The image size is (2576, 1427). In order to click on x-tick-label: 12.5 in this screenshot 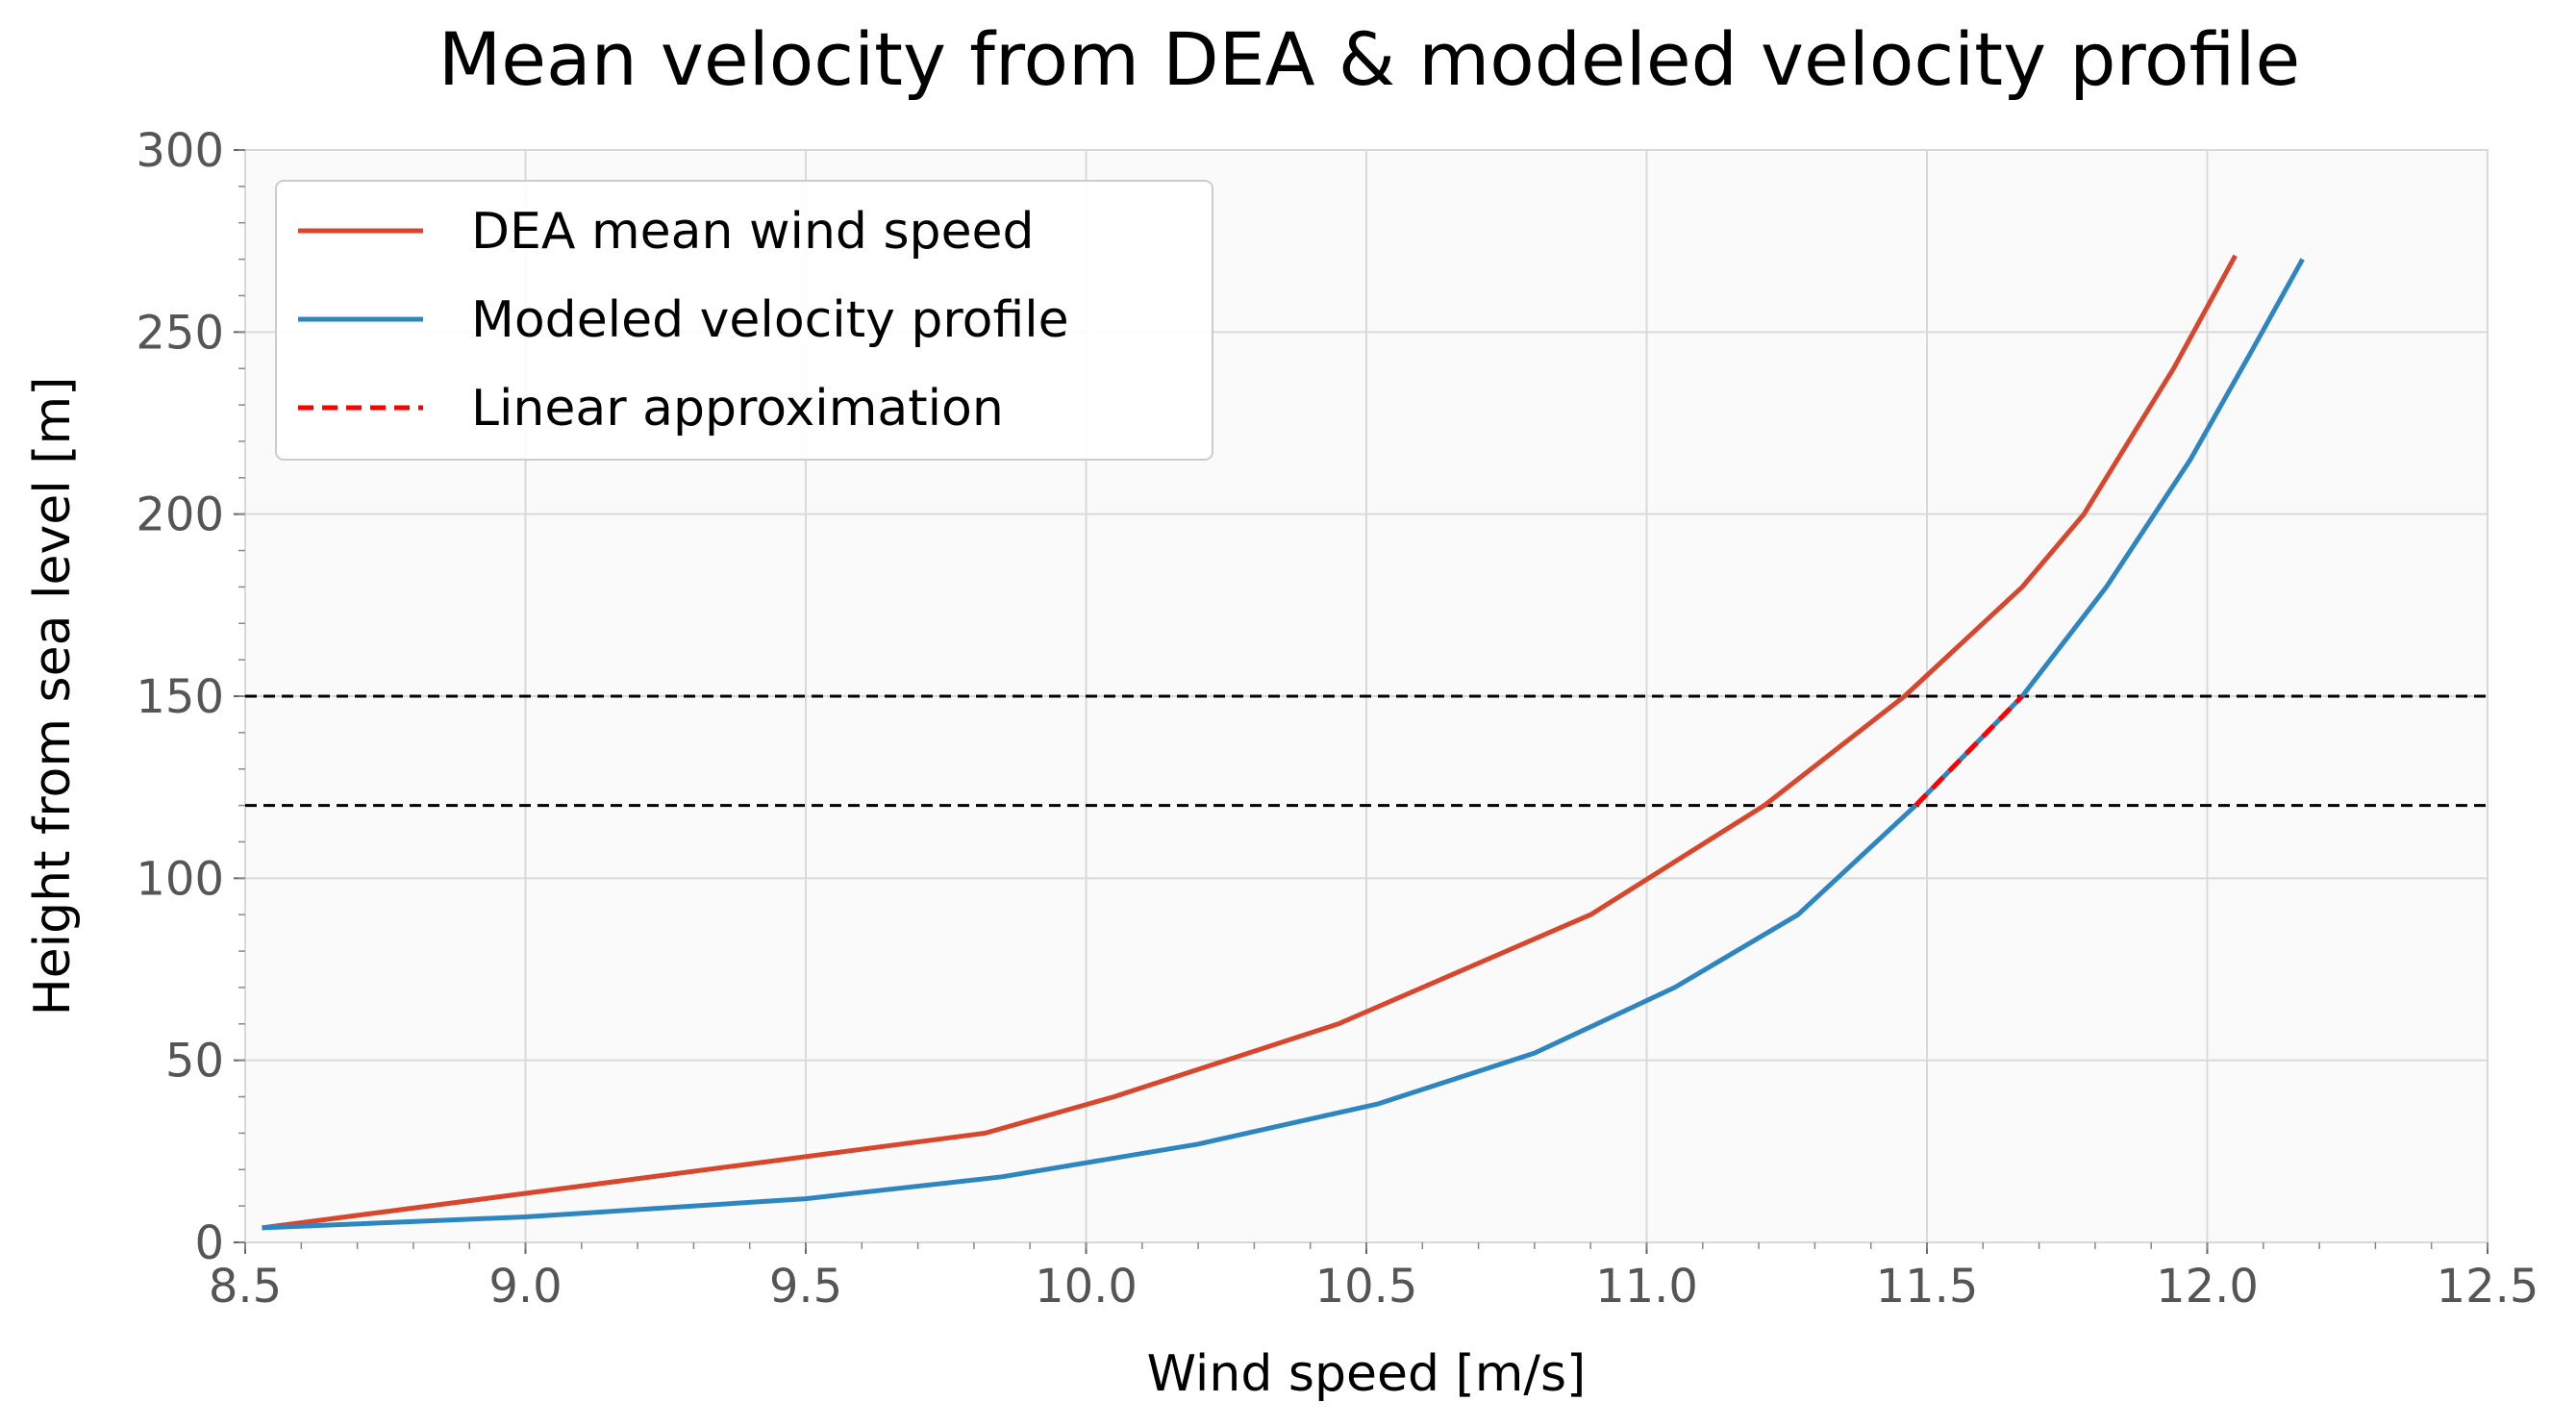, I will do `click(2488, 1287)`.